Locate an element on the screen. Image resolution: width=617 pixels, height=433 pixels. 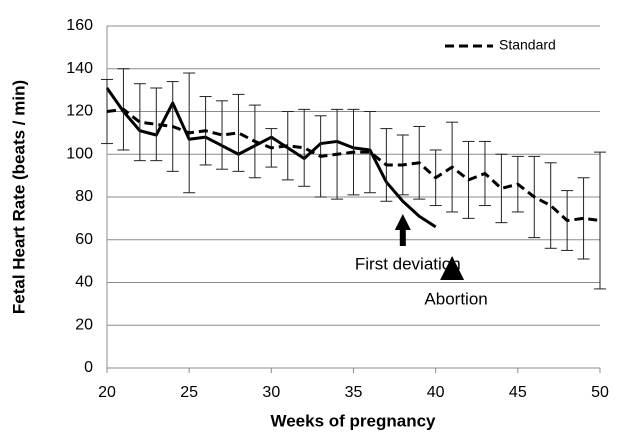
legend-label: Standard is located at coordinates (527, 45).